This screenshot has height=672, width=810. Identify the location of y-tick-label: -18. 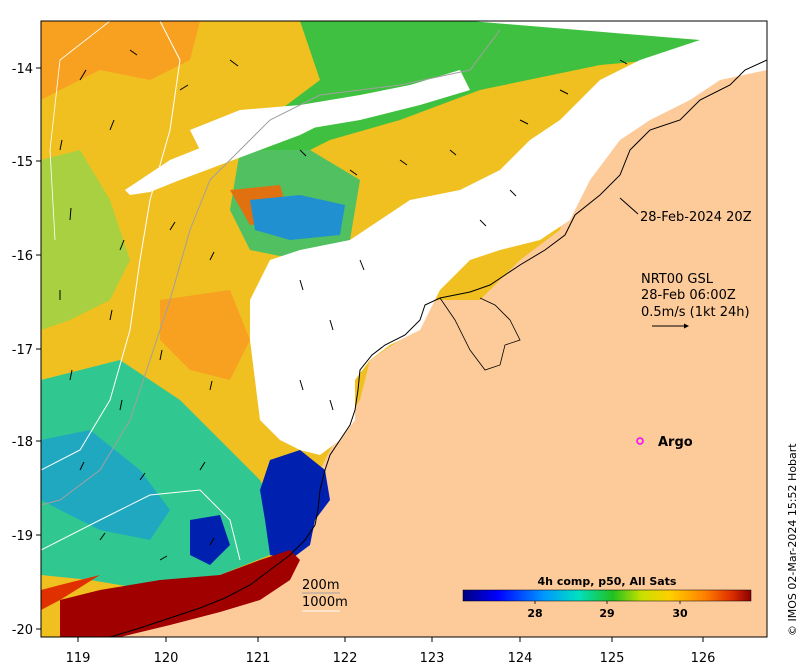
(22, 442).